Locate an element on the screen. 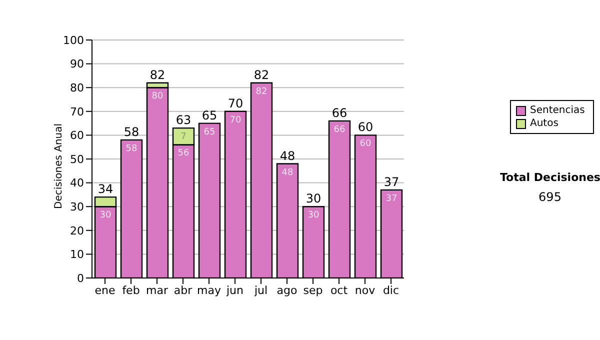 This screenshot has height=340, width=600. x-tick-label: sep is located at coordinates (313, 290).